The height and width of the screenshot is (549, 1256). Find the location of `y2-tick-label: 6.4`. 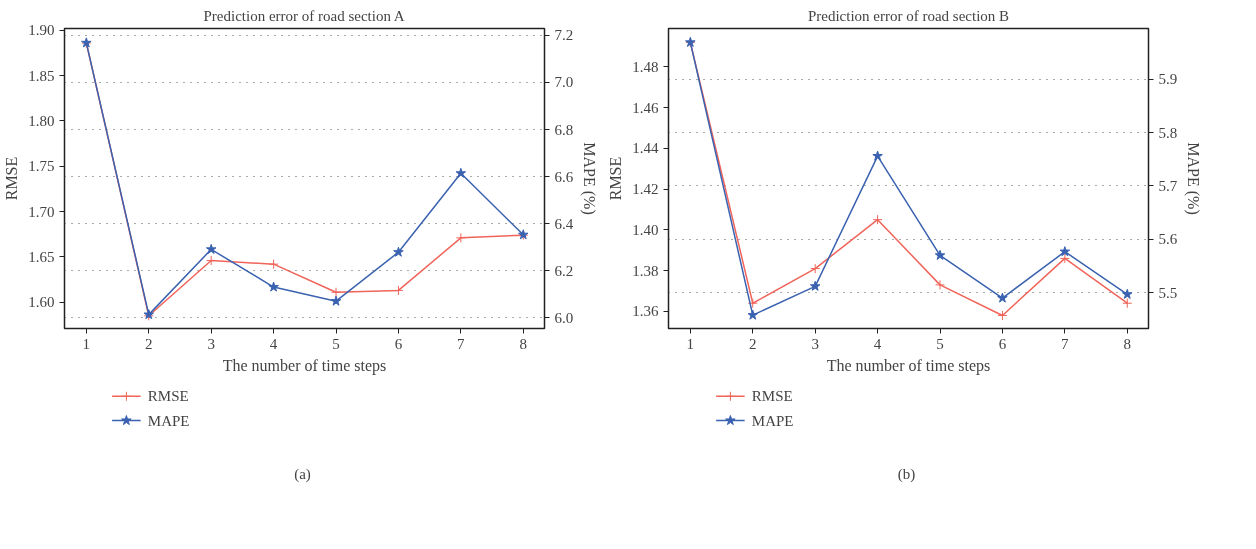

y2-tick-label: 6.4 is located at coordinates (564, 223).